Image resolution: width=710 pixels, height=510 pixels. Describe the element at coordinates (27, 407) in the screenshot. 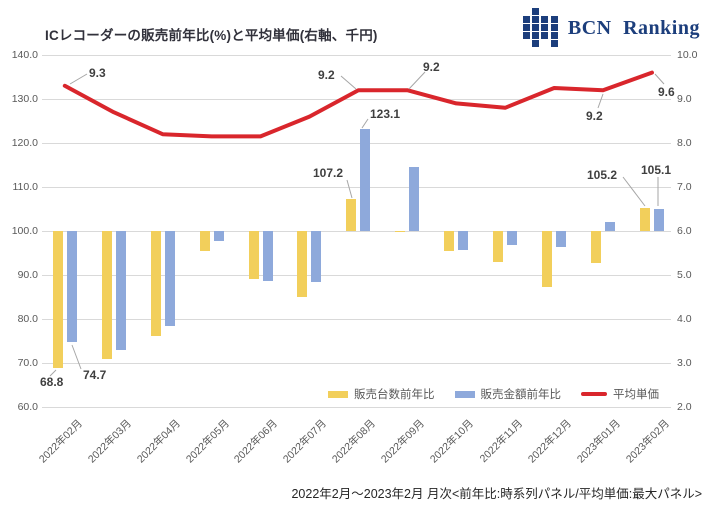

I see `left-axis-tick: 60.0` at that location.